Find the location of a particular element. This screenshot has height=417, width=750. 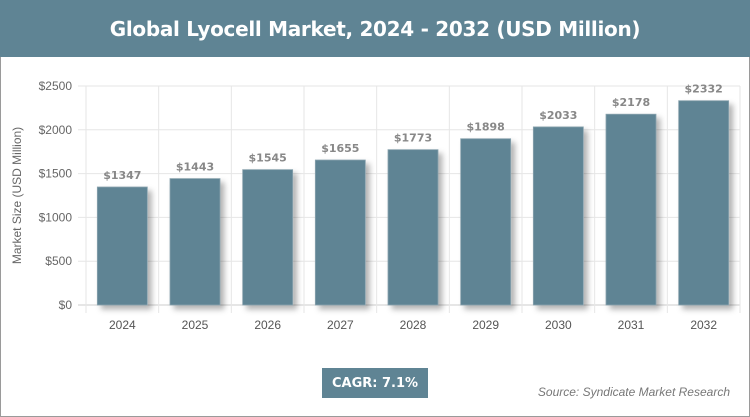

y-tick-label: $1500 is located at coordinates (56, 174).